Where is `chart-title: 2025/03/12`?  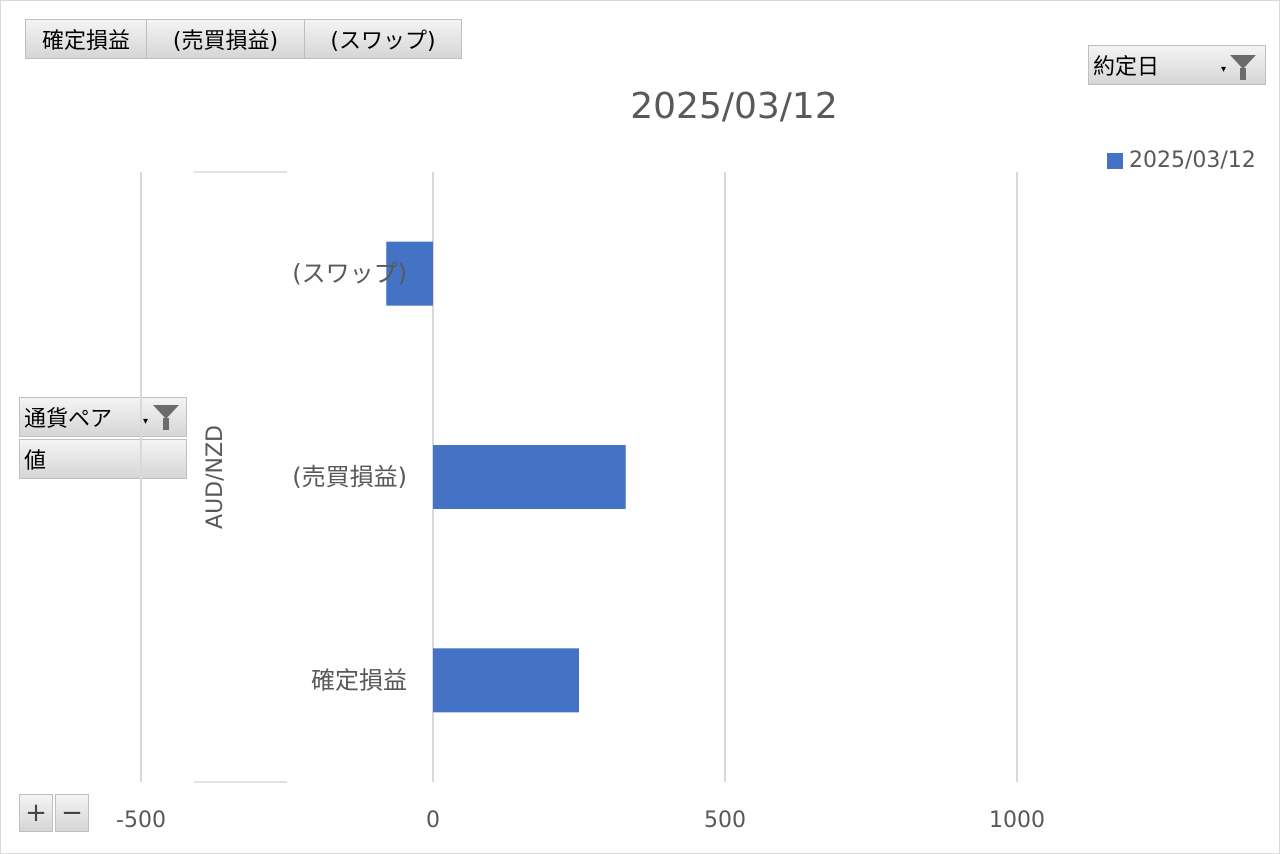
chart-title: 2025/03/12 is located at coordinates (734, 106).